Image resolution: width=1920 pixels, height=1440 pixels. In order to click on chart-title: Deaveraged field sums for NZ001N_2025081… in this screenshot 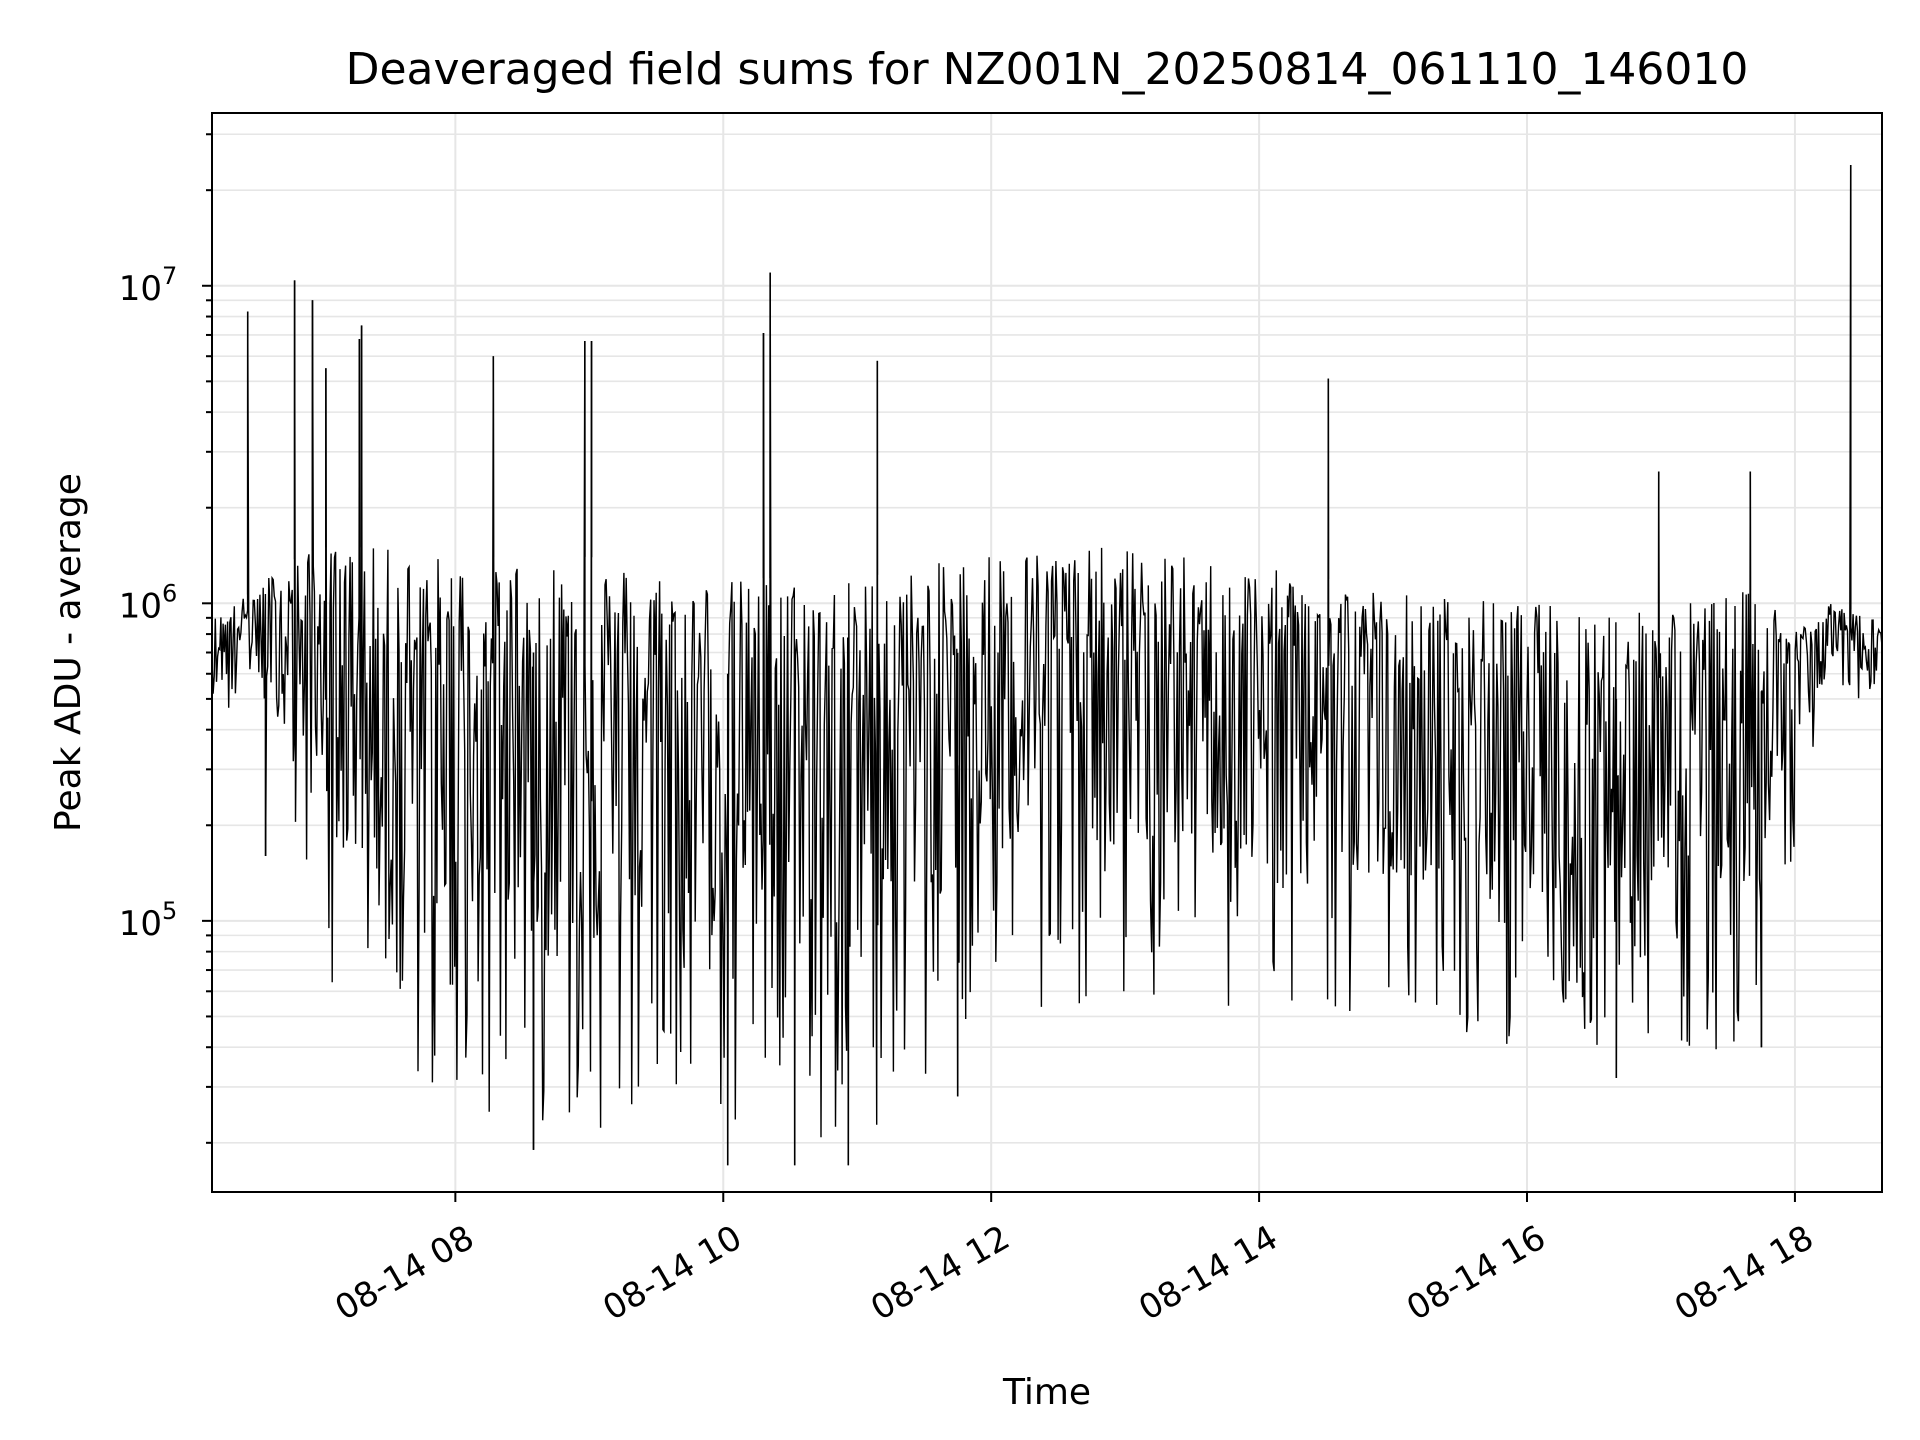, I will do `click(1047, 69)`.